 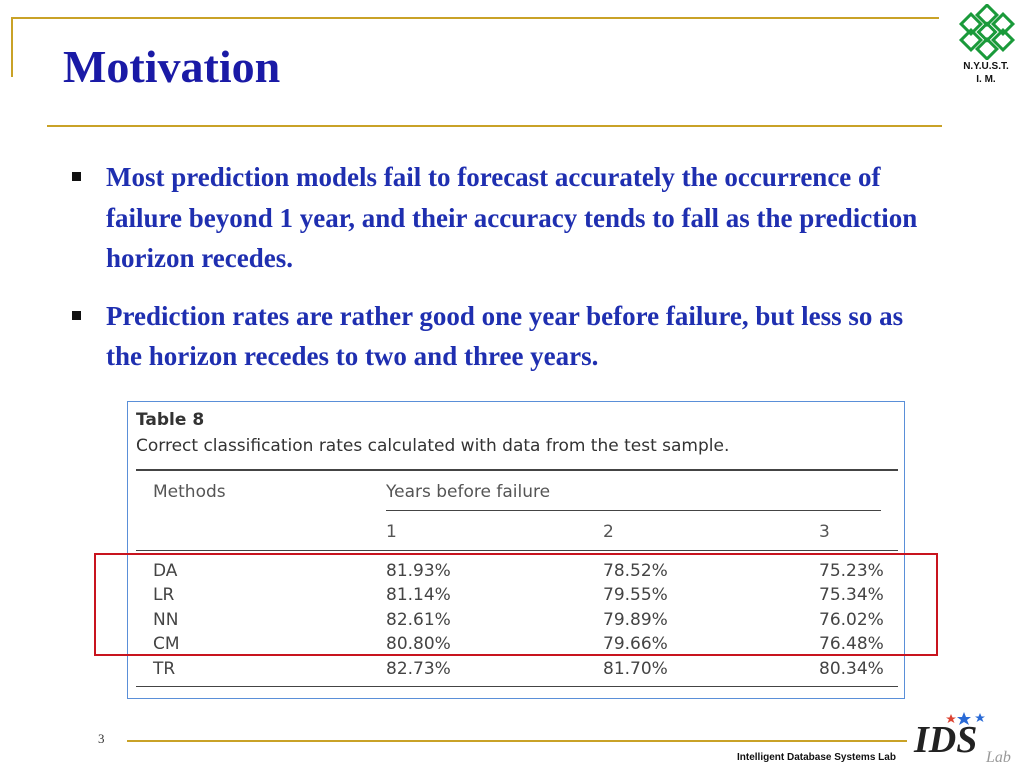 What do you see at coordinates (986, 66) in the screenshot?
I see `logo-line-1: N.Y.U.S.T.` at bounding box center [986, 66].